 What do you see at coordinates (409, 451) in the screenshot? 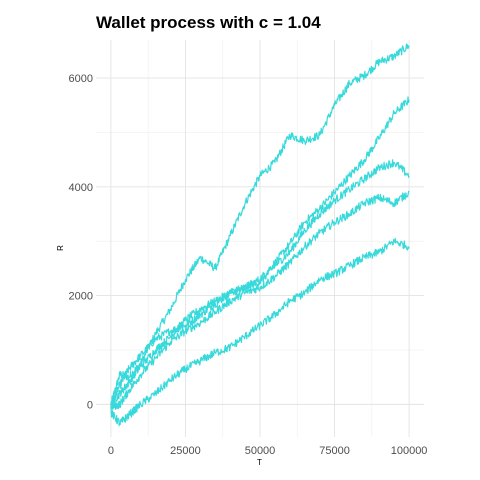
I see `x-tick-label: 100000` at bounding box center [409, 451].